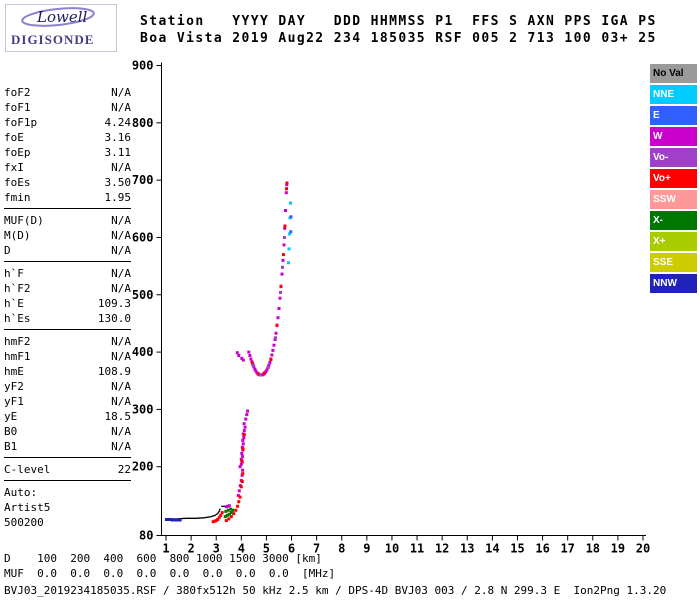 Image resolution: width=700 pixels, height=600 pixels. I want to click on param-label: foF2, so click(17, 92).